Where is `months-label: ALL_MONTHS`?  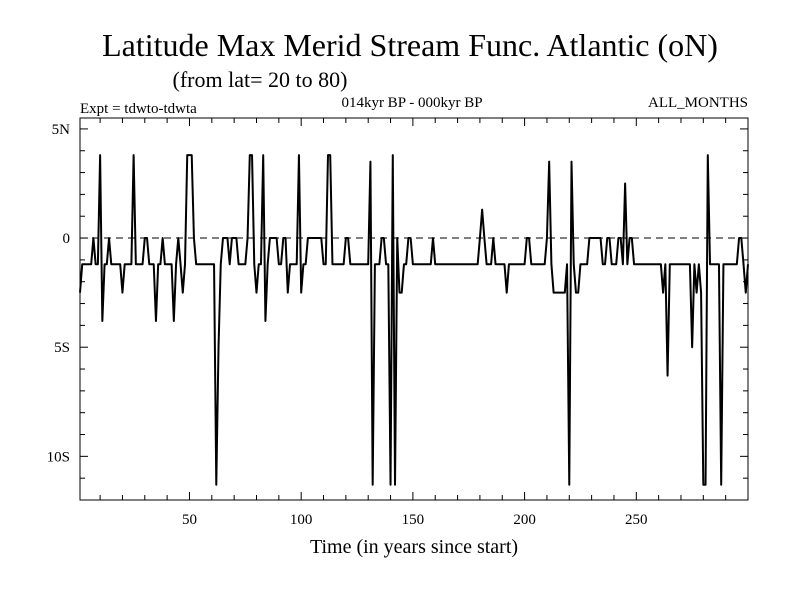 months-label: ALL_MONTHS is located at coordinates (698, 103).